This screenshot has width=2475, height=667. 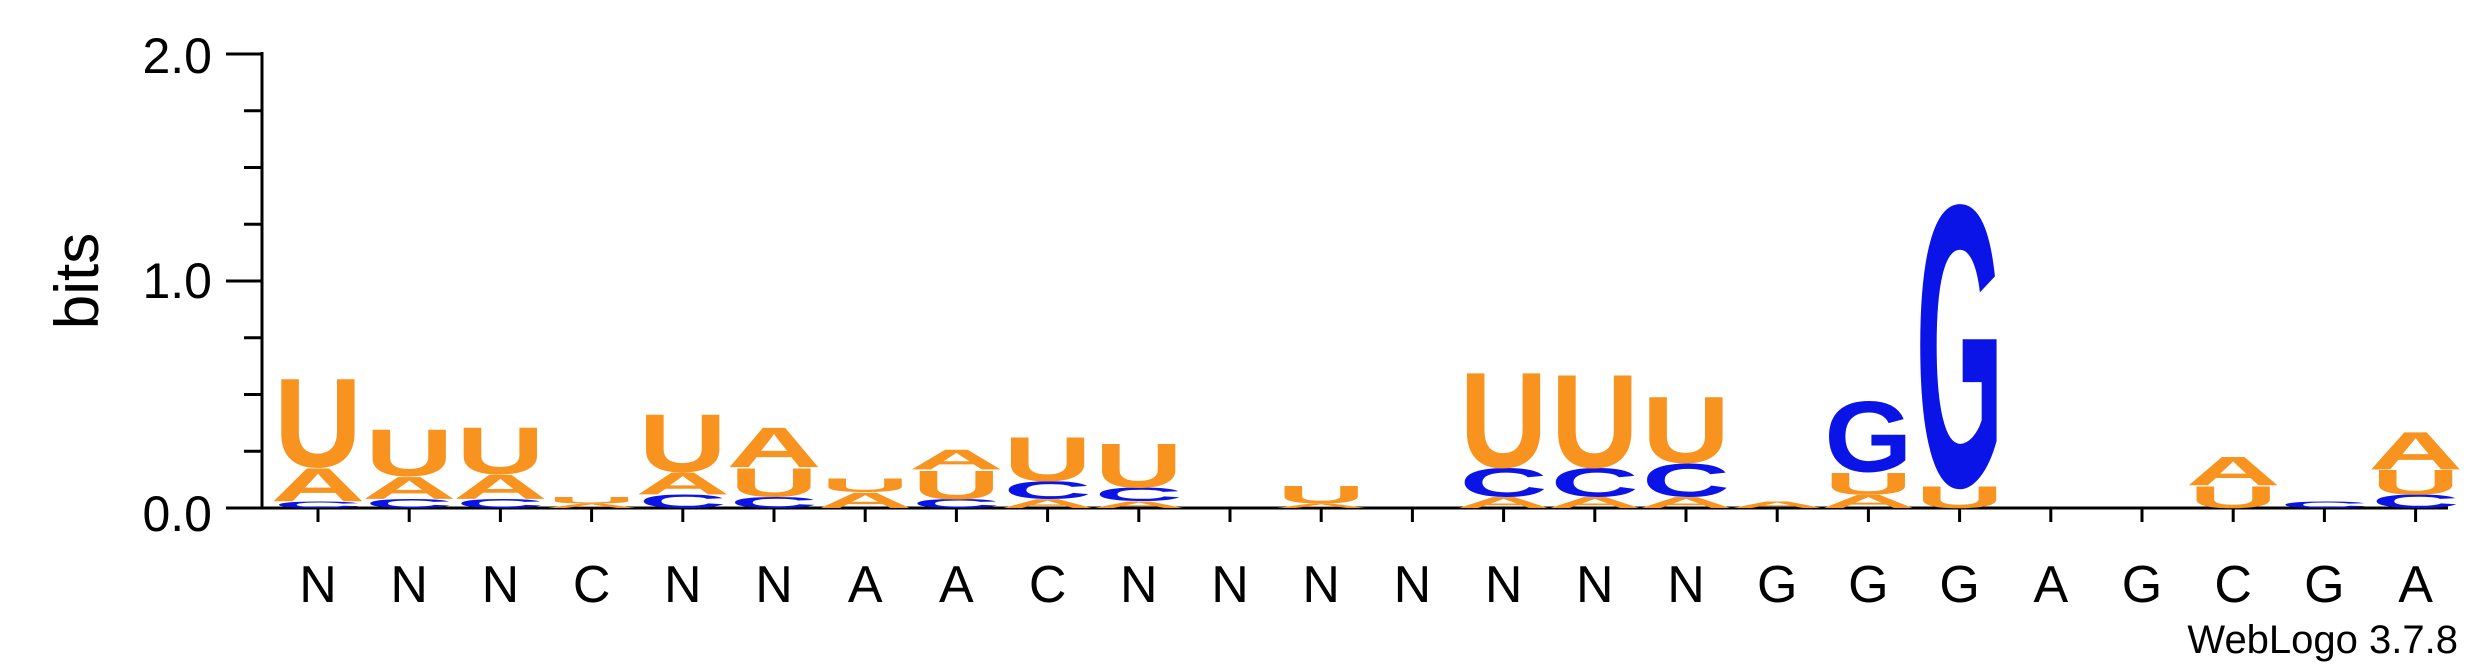 What do you see at coordinates (1595, 483) in the screenshot?
I see `logo-letter-C-pos15: C` at bounding box center [1595, 483].